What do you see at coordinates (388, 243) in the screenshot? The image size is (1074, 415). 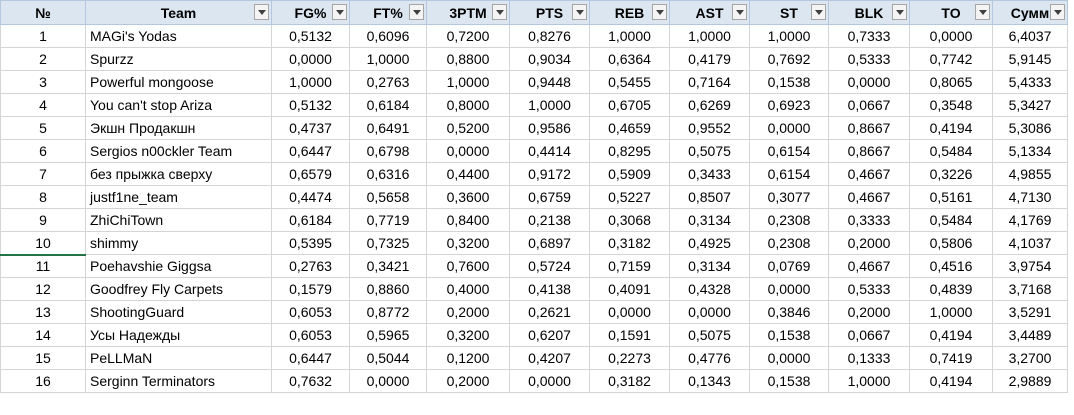 I see `stat-cell: 0,7325` at bounding box center [388, 243].